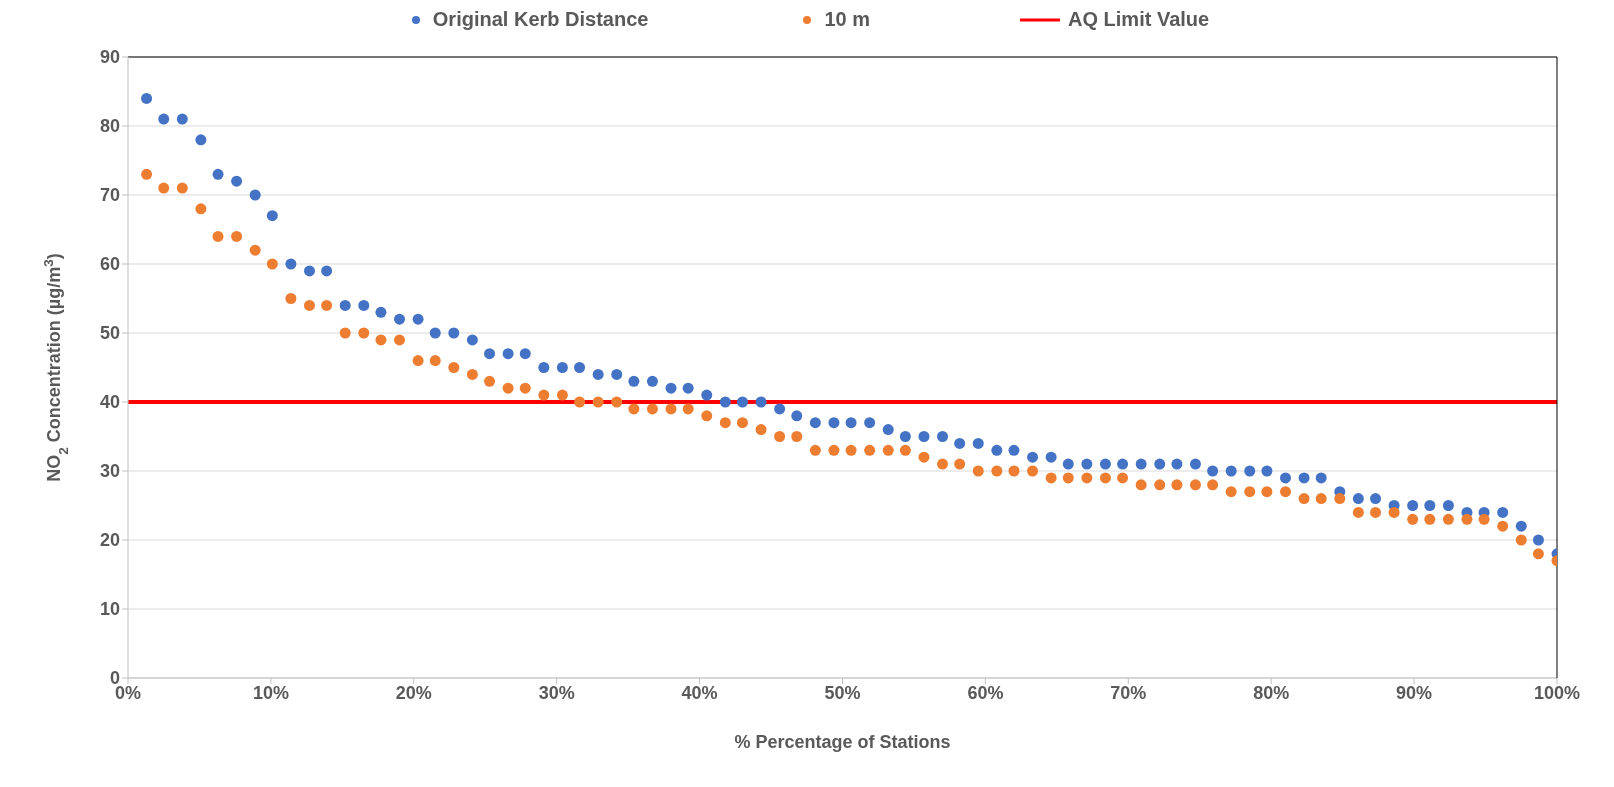  What do you see at coordinates (109, 126) in the screenshot?
I see `y-tick-label: 80` at bounding box center [109, 126].